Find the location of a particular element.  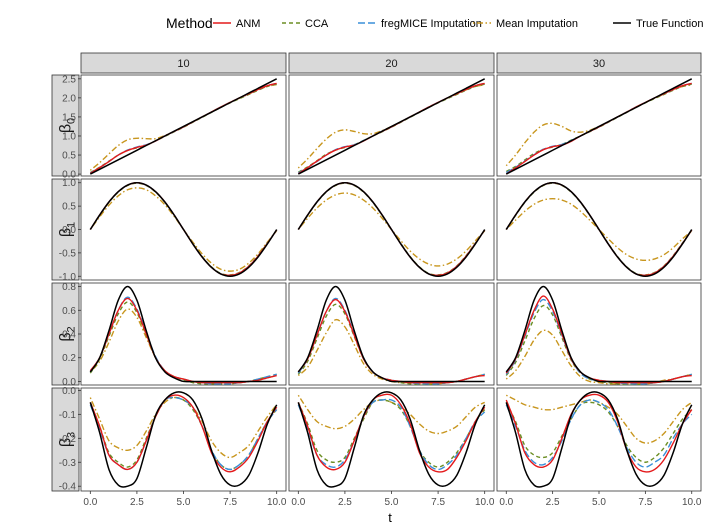

legend-label-4: True Function is located at coordinates (669, 24).